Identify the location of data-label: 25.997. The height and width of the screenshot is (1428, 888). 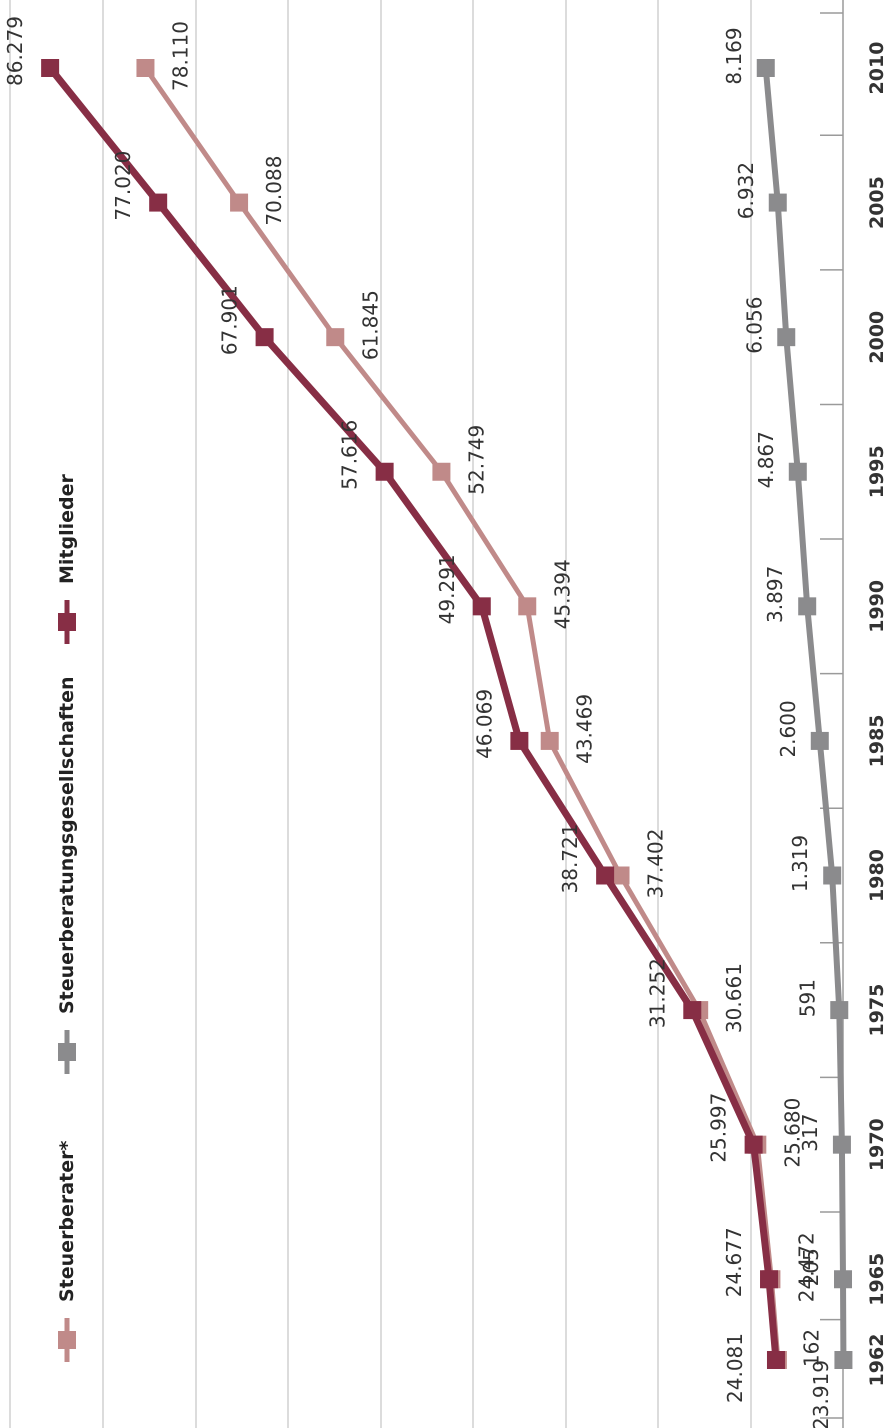
(719, 1128).